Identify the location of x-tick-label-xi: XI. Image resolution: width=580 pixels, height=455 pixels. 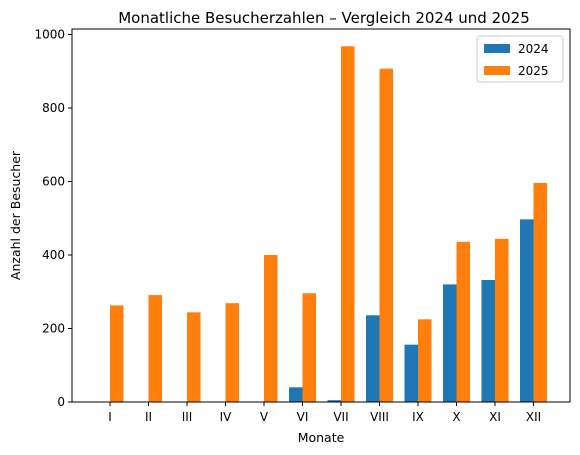
(495, 417).